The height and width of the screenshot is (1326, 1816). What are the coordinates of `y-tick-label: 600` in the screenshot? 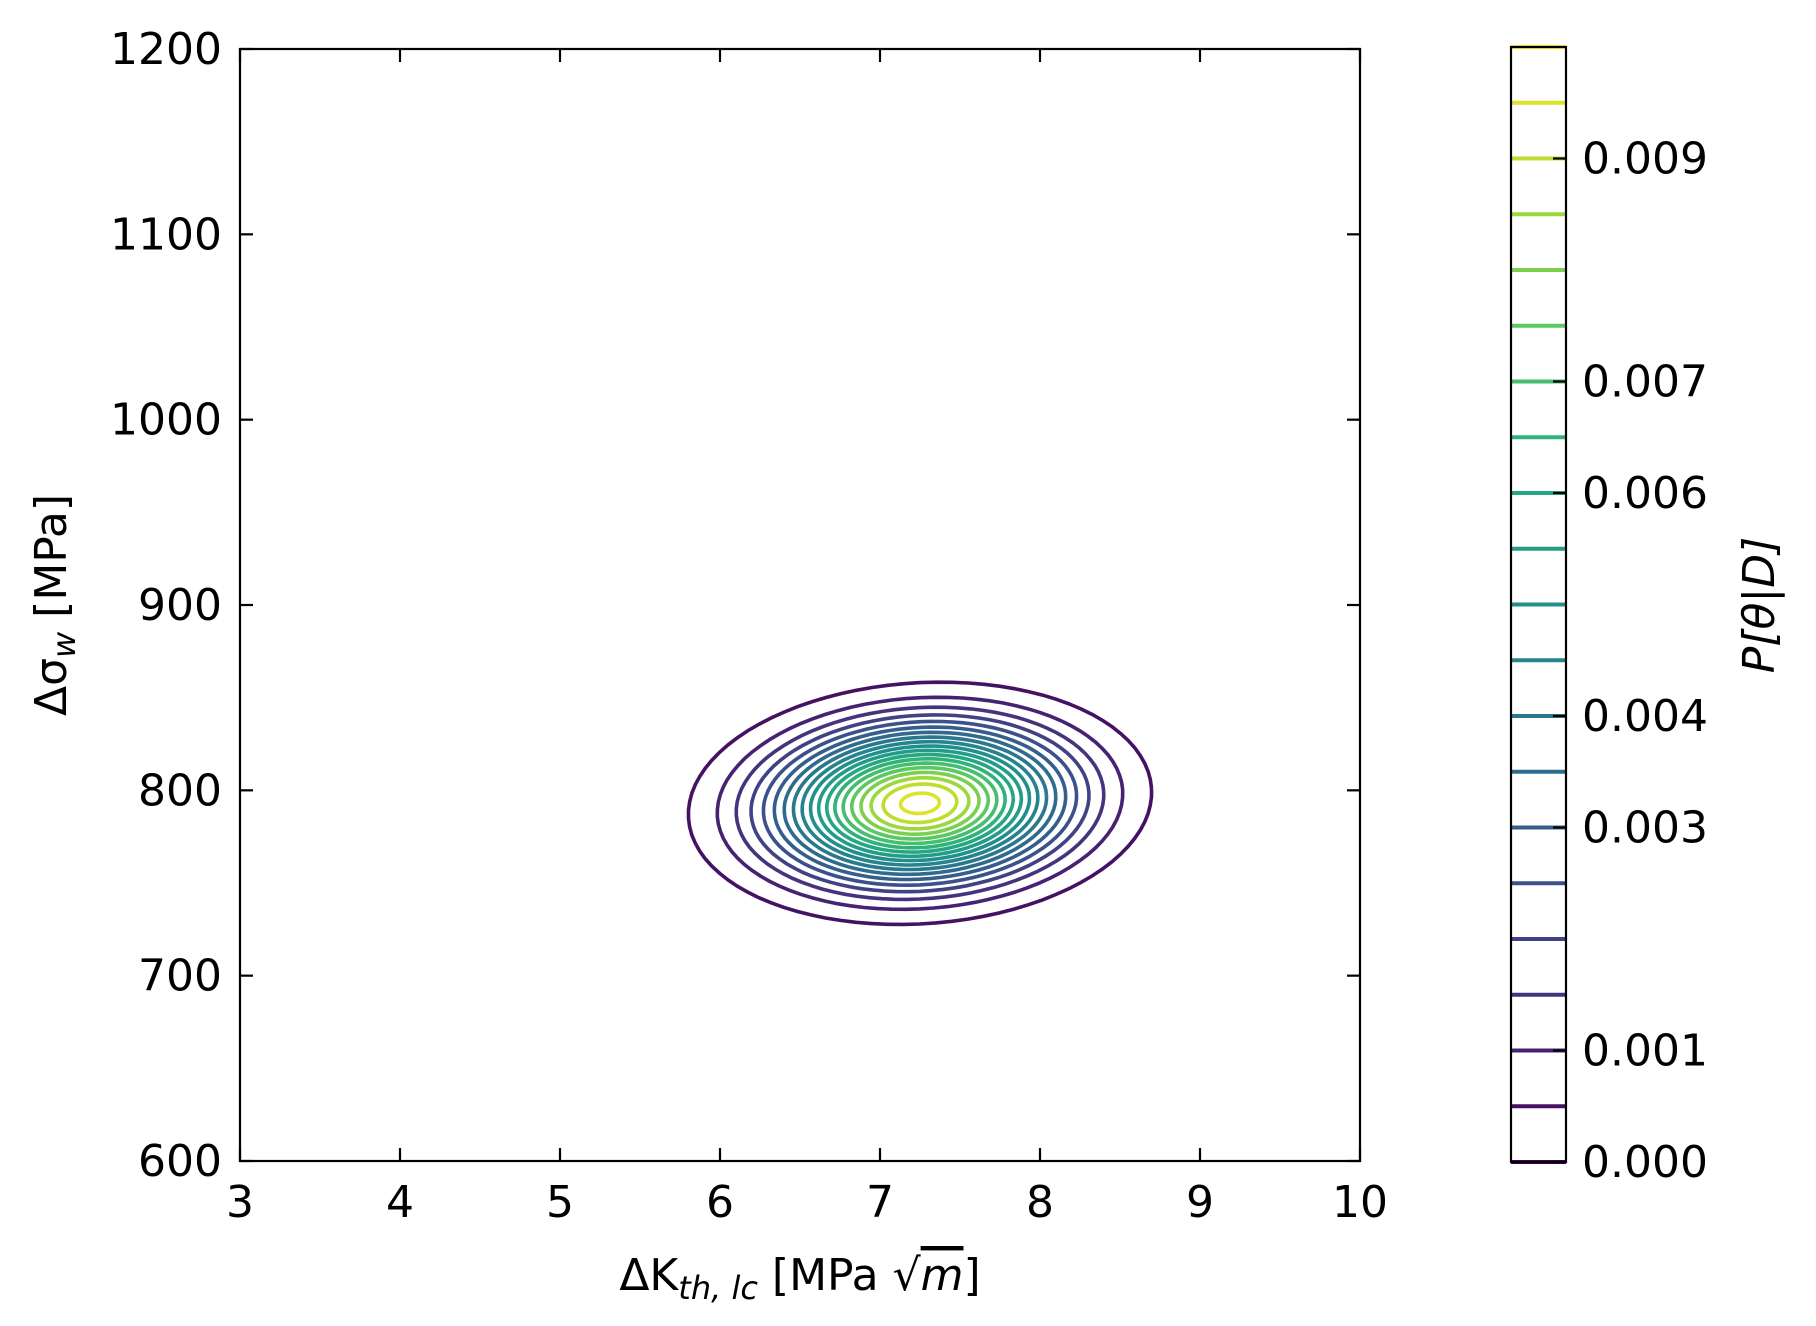 It's located at (180, 1161).